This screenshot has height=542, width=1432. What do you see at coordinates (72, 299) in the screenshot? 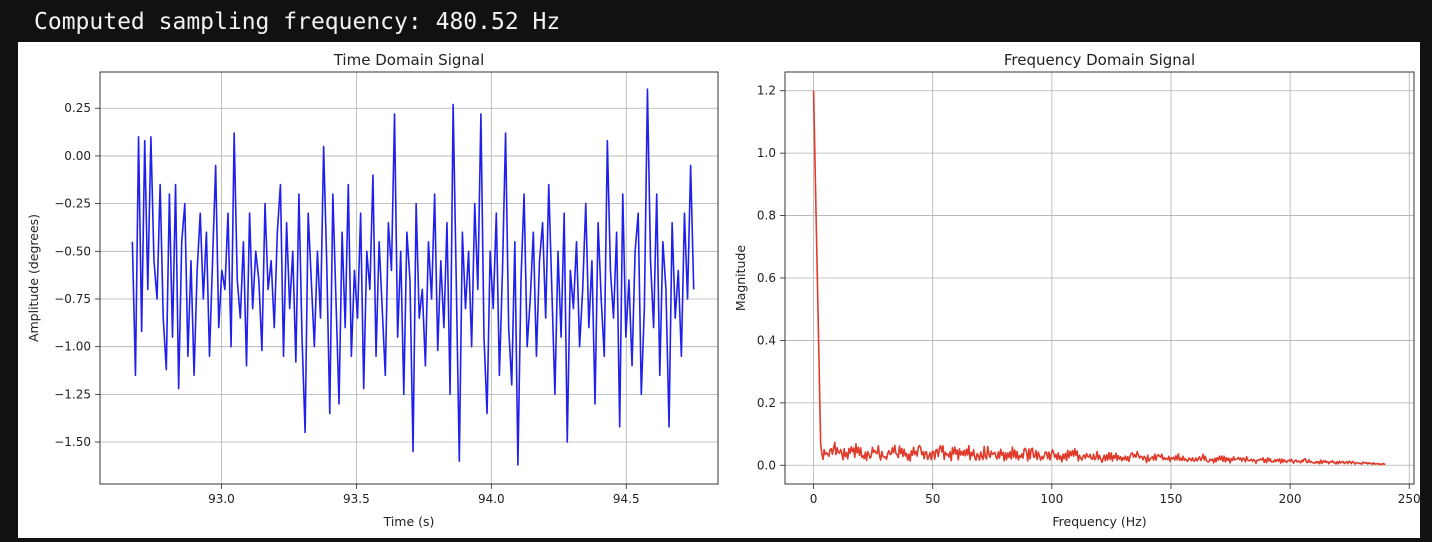
I see `time-ytick-label: −0.75` at bounding box center [72, 299].